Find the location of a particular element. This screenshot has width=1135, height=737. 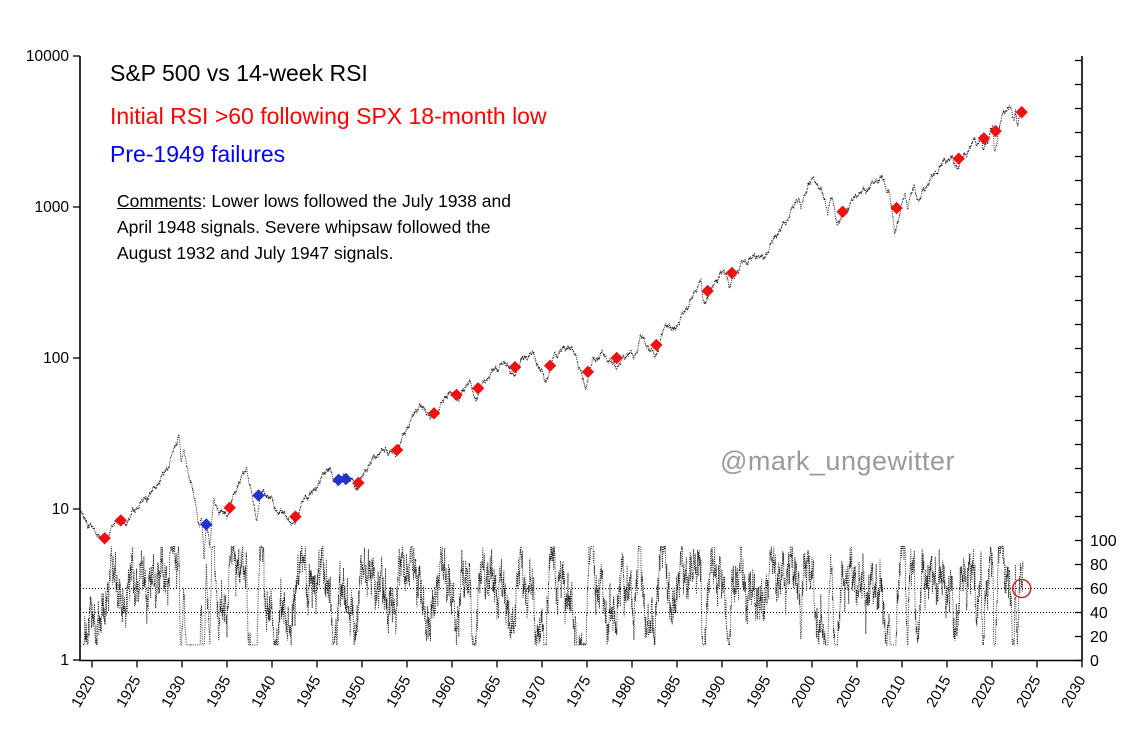

svg-text: 40 is located at coordinates (1099, 613).